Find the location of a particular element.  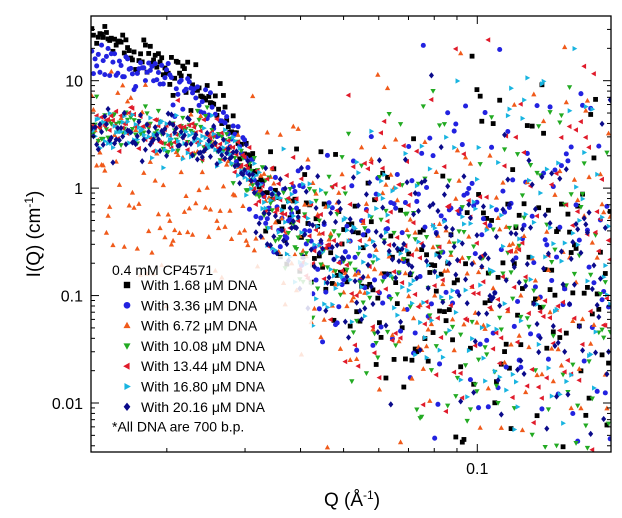

legend-label: With 20.16 μM DNA is located at coordinates (203, 407).